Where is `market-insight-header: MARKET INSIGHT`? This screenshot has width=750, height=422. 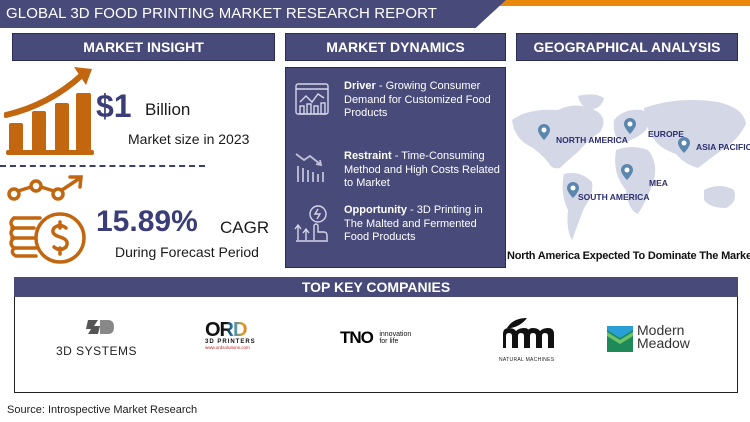 market-insight-header: MARKET INSIGHT is located at coordinates (143, 47).